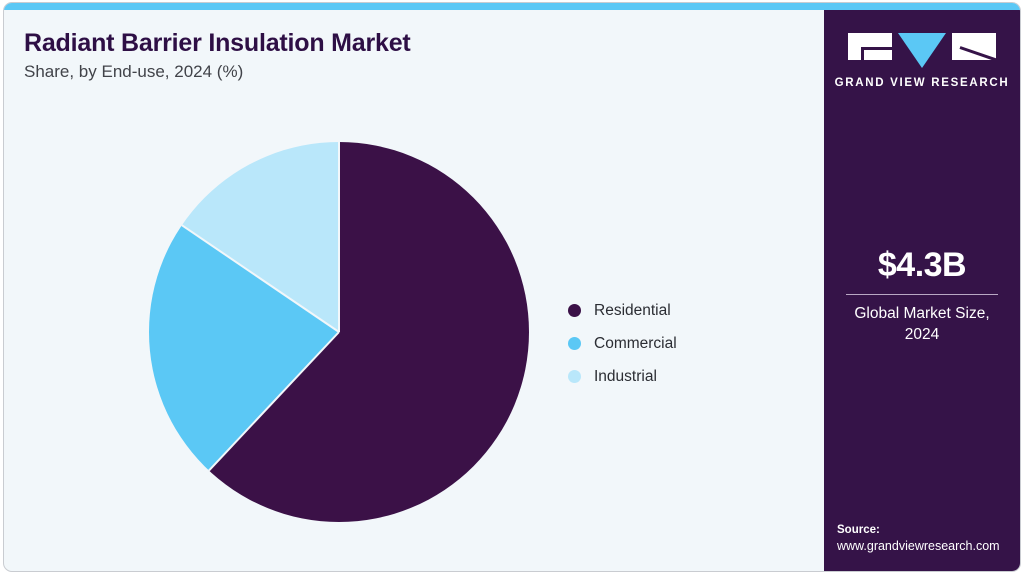  I want to click on logo-wordmark: GRAND VIEW RESEARCH, so click(922, 83).